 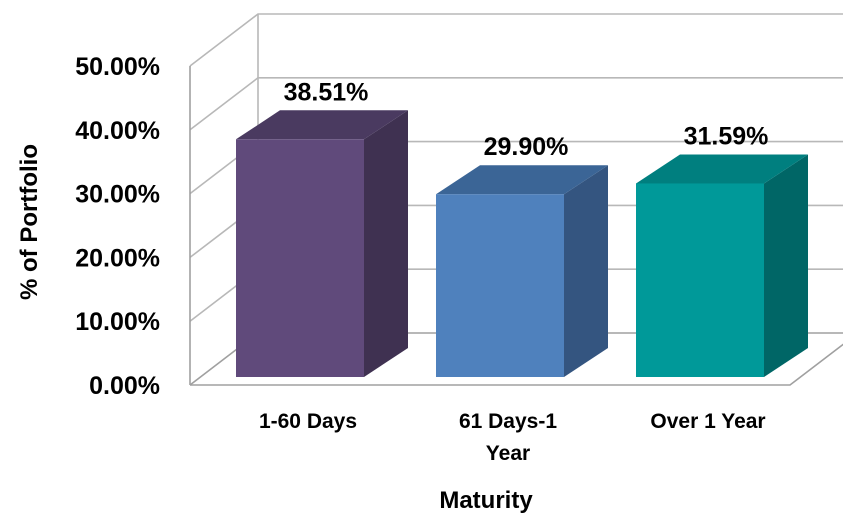 I want to click on x-axis-categories: 1-60 Days 61 Days-1 Year Over 1 Year, so click(x=512, y=437).